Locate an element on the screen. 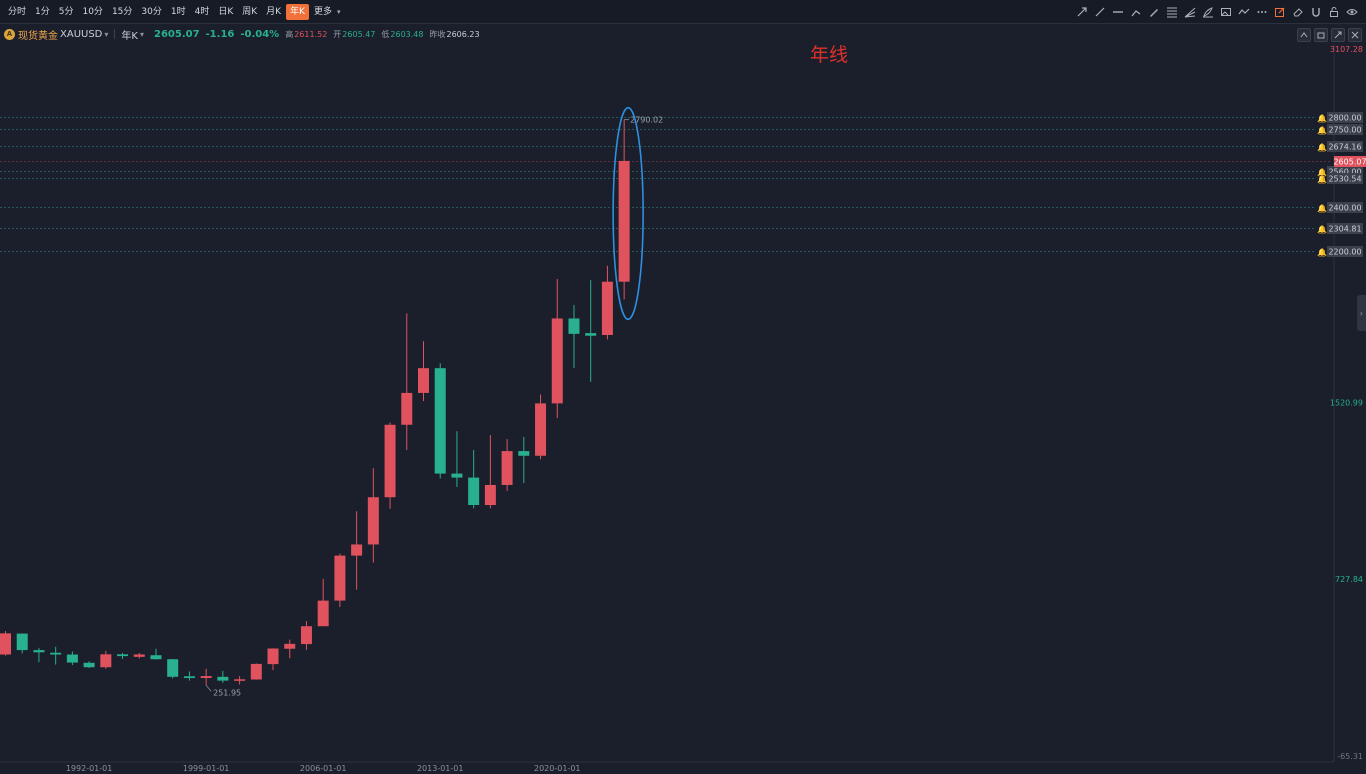  ray-icon is located at coordinates (1100, 12).